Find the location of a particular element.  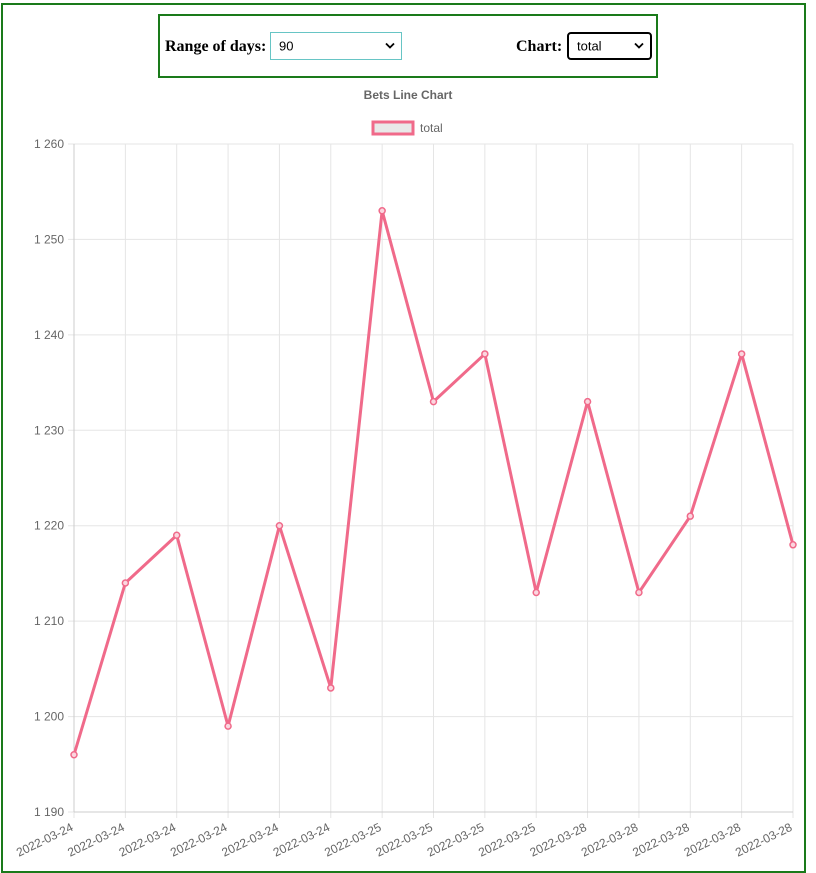

range-of-days-label: Range of days: is located at coordinates (216, 46).